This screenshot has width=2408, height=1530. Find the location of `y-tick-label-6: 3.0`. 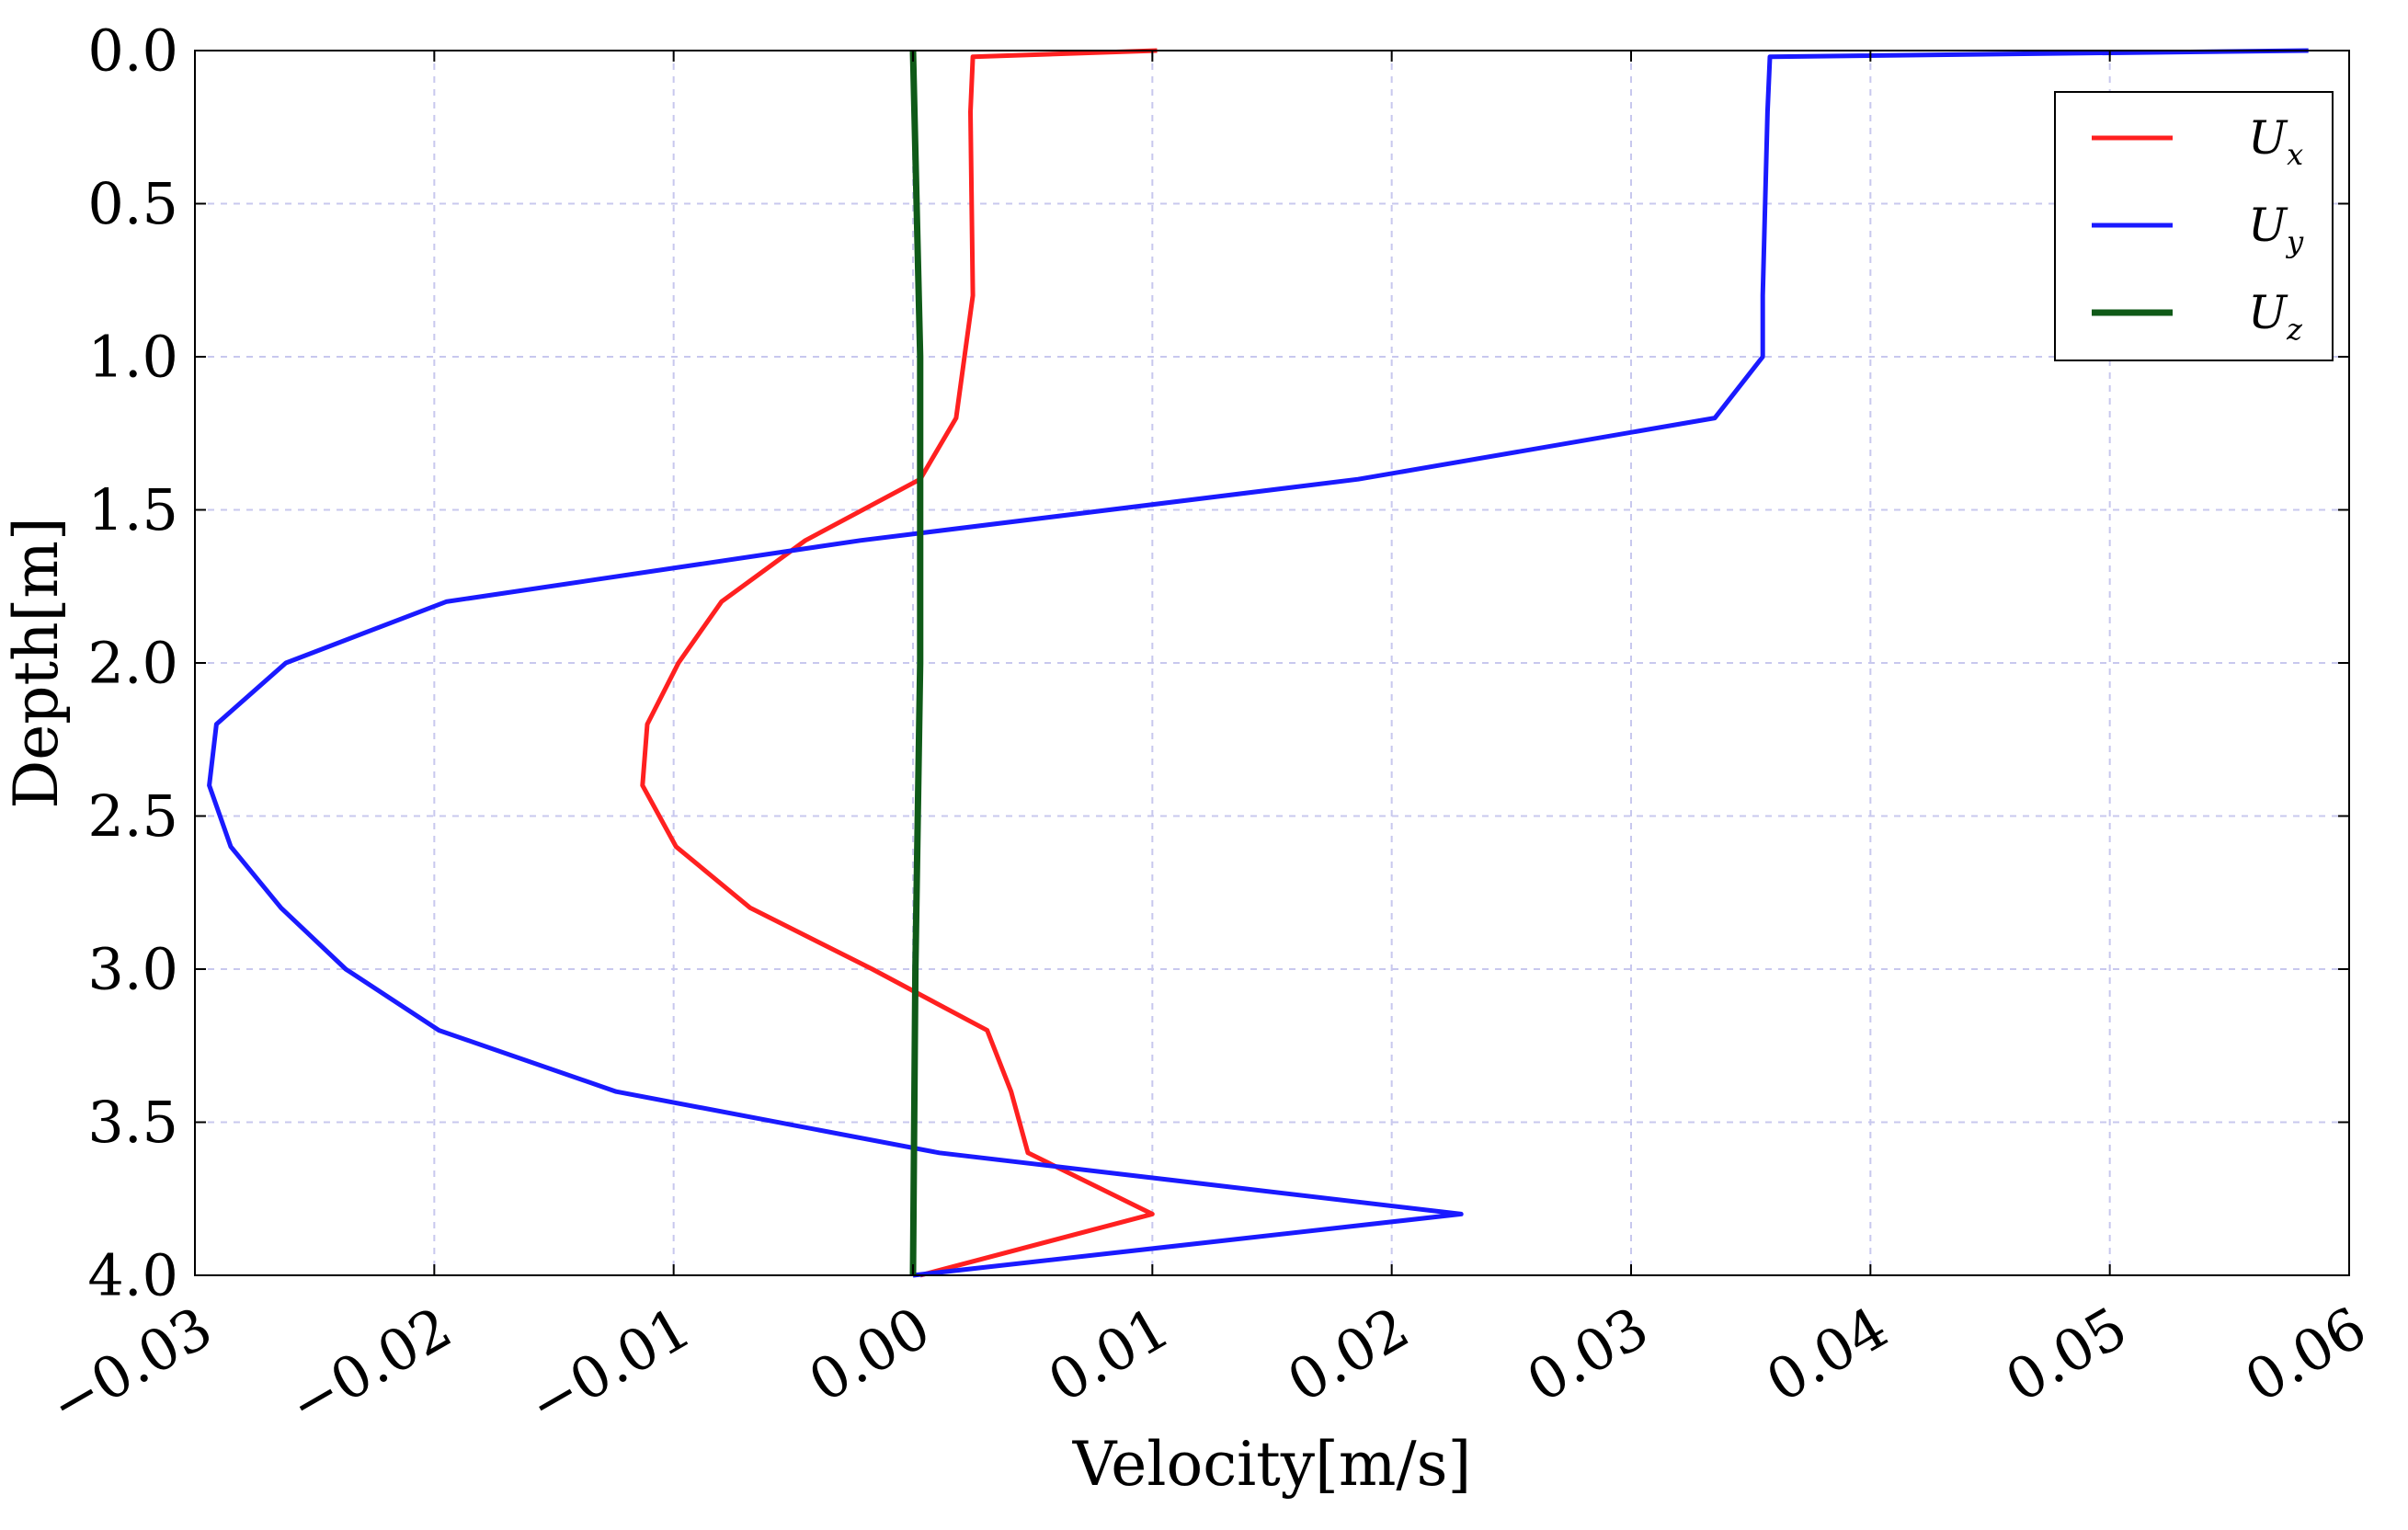

y-tick-label-6: 3.0 is located at coordinates (133, 969).